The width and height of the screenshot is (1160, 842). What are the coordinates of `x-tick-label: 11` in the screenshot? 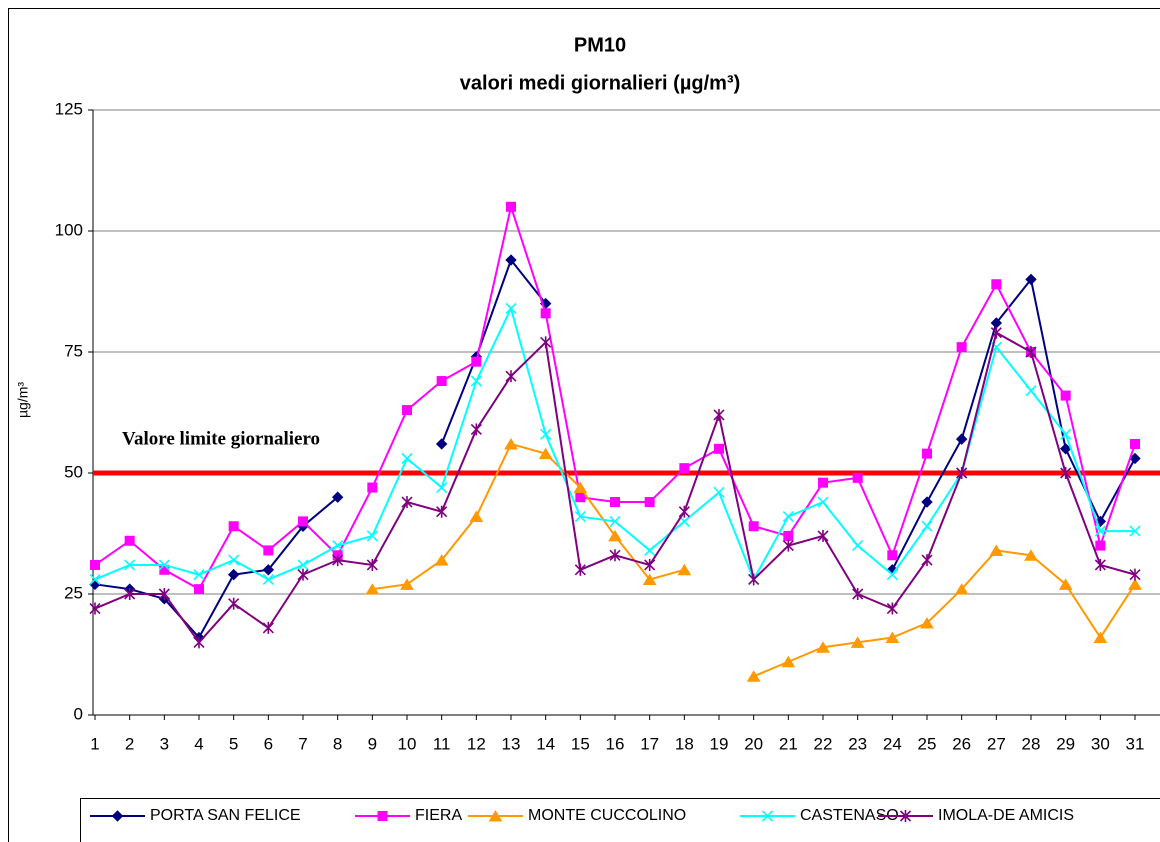 It's located at (442, 743).